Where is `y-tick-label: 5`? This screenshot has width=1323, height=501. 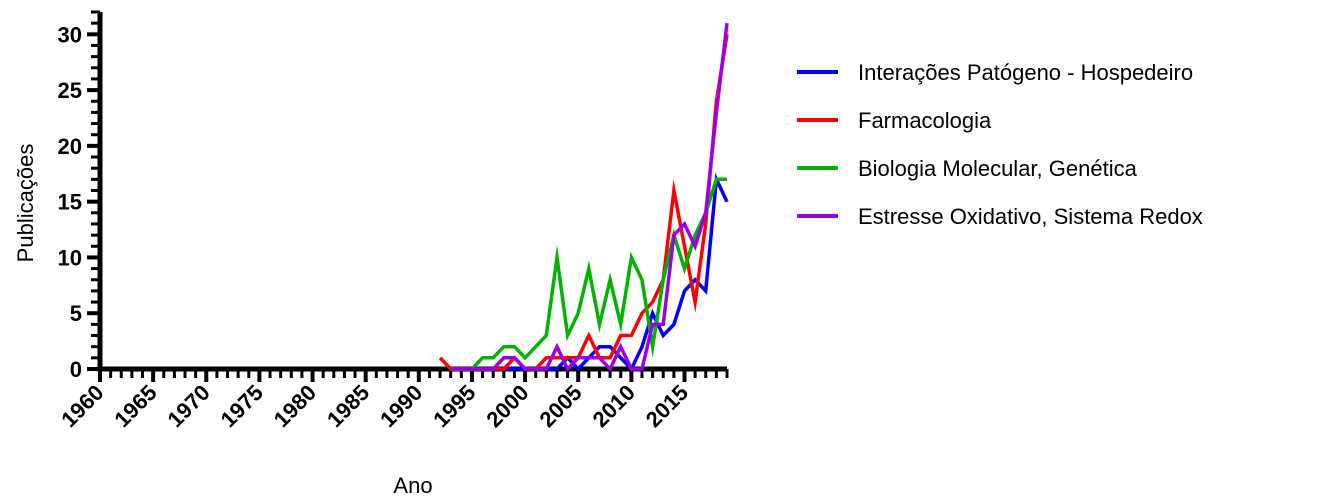
y-tick-label: 5 is located at coordinates (76, 313).